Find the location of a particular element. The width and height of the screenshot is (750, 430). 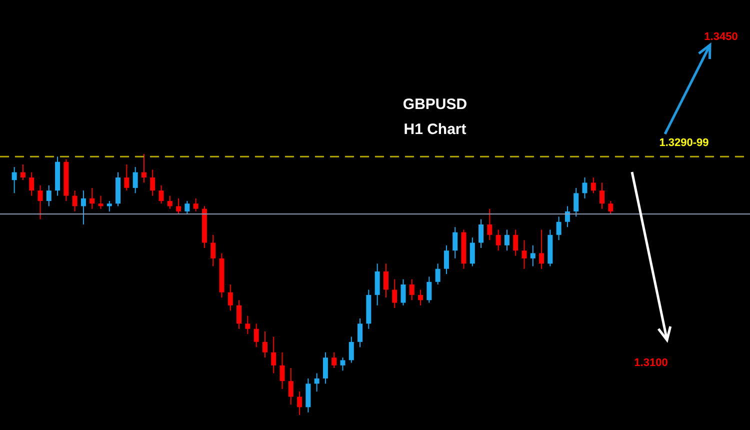

chart-title: GBPUSD is located at coordinates (435, 104).